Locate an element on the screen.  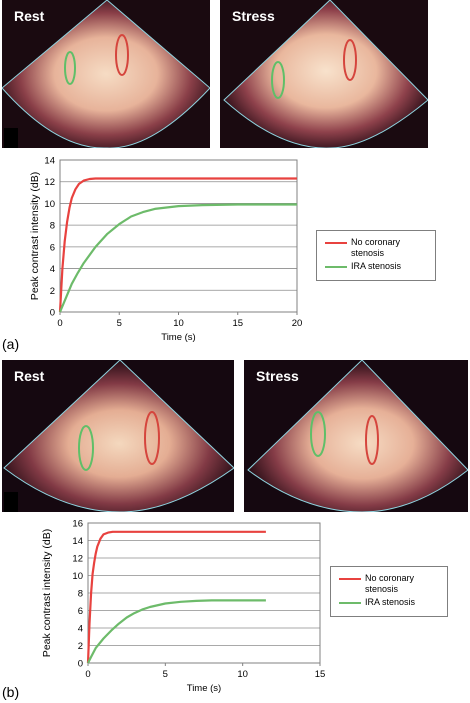
legend-a: No coronary stenosis IRA stenosis is located at coordinates (376, 255).